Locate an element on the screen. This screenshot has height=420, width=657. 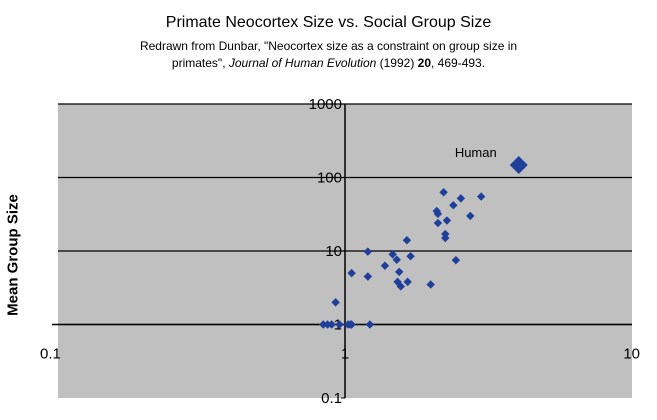
x-tick-label: 1 is located at coordinates (345, 354).